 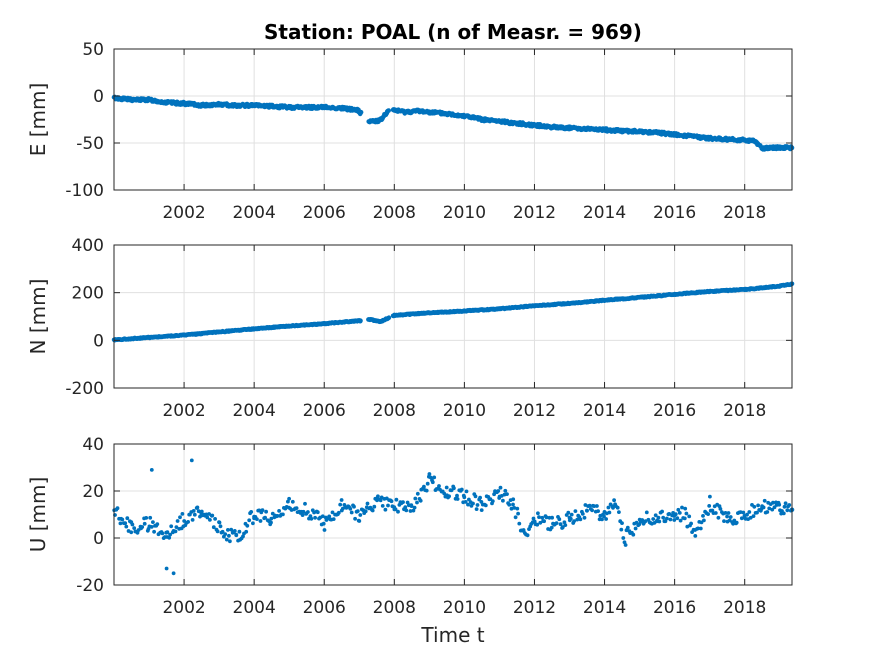 What do you see at coordinates (744, 213) in the screenshot?
I see `east-xtick-label: 2018` at bounding box center [744, 213].